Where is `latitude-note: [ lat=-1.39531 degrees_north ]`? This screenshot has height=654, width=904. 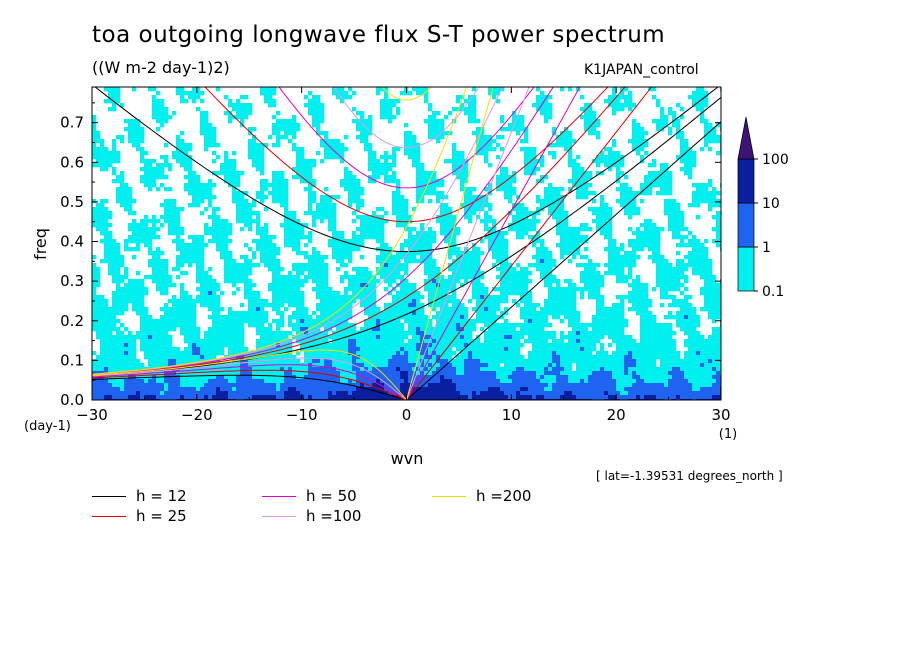
latitude-note: [ lat=-1.39531 degrees_north ] is located at coordinates (689, 476).